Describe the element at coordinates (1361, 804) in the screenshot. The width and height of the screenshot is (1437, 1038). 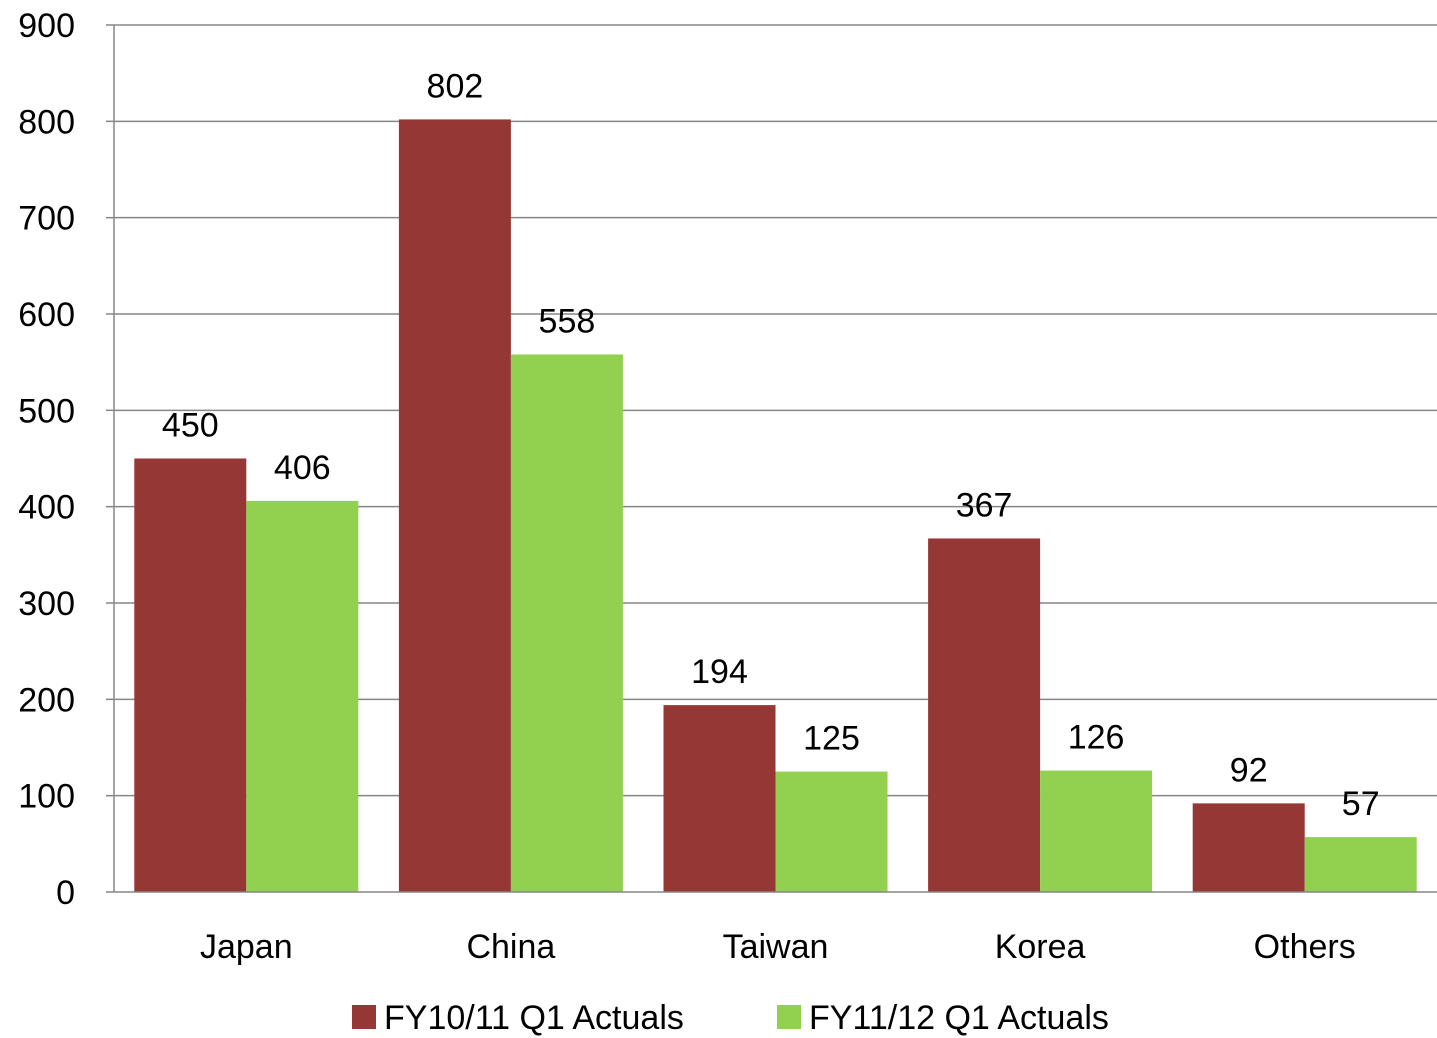
I see `data-label: 57` at that location.